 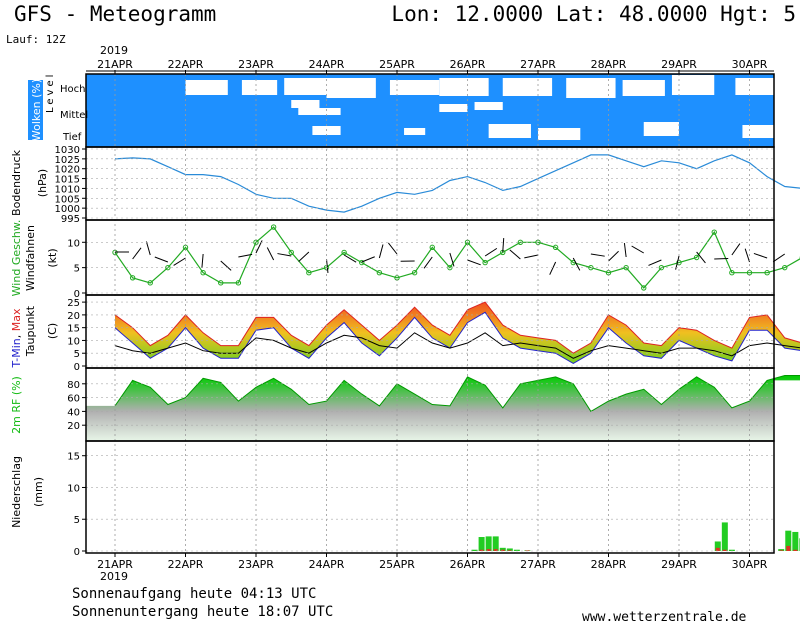 What do you see at coordinates (67, 209) in the screenshot?
I see `pressure-tick-label: 1000` at bounding box center [67, 209].